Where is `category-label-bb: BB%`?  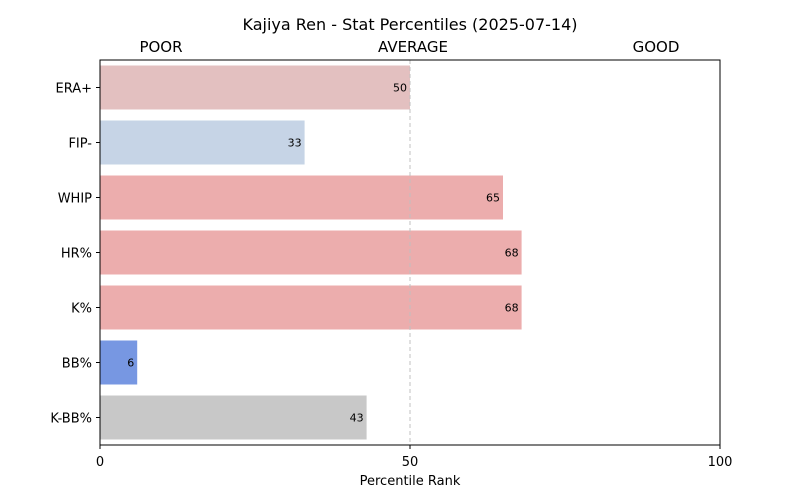
category-label-bb: BB% is located at coordinates (77, 364).